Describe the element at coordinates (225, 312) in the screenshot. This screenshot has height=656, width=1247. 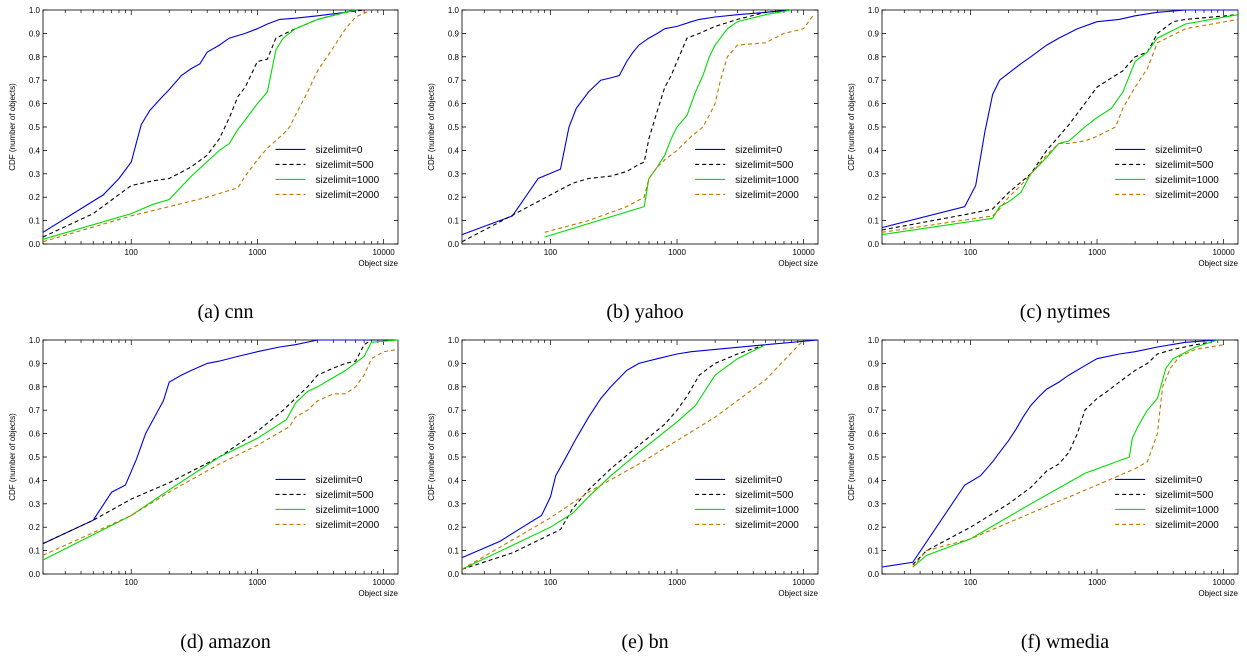
I see `figure-caption: (a) cnn` at that location.